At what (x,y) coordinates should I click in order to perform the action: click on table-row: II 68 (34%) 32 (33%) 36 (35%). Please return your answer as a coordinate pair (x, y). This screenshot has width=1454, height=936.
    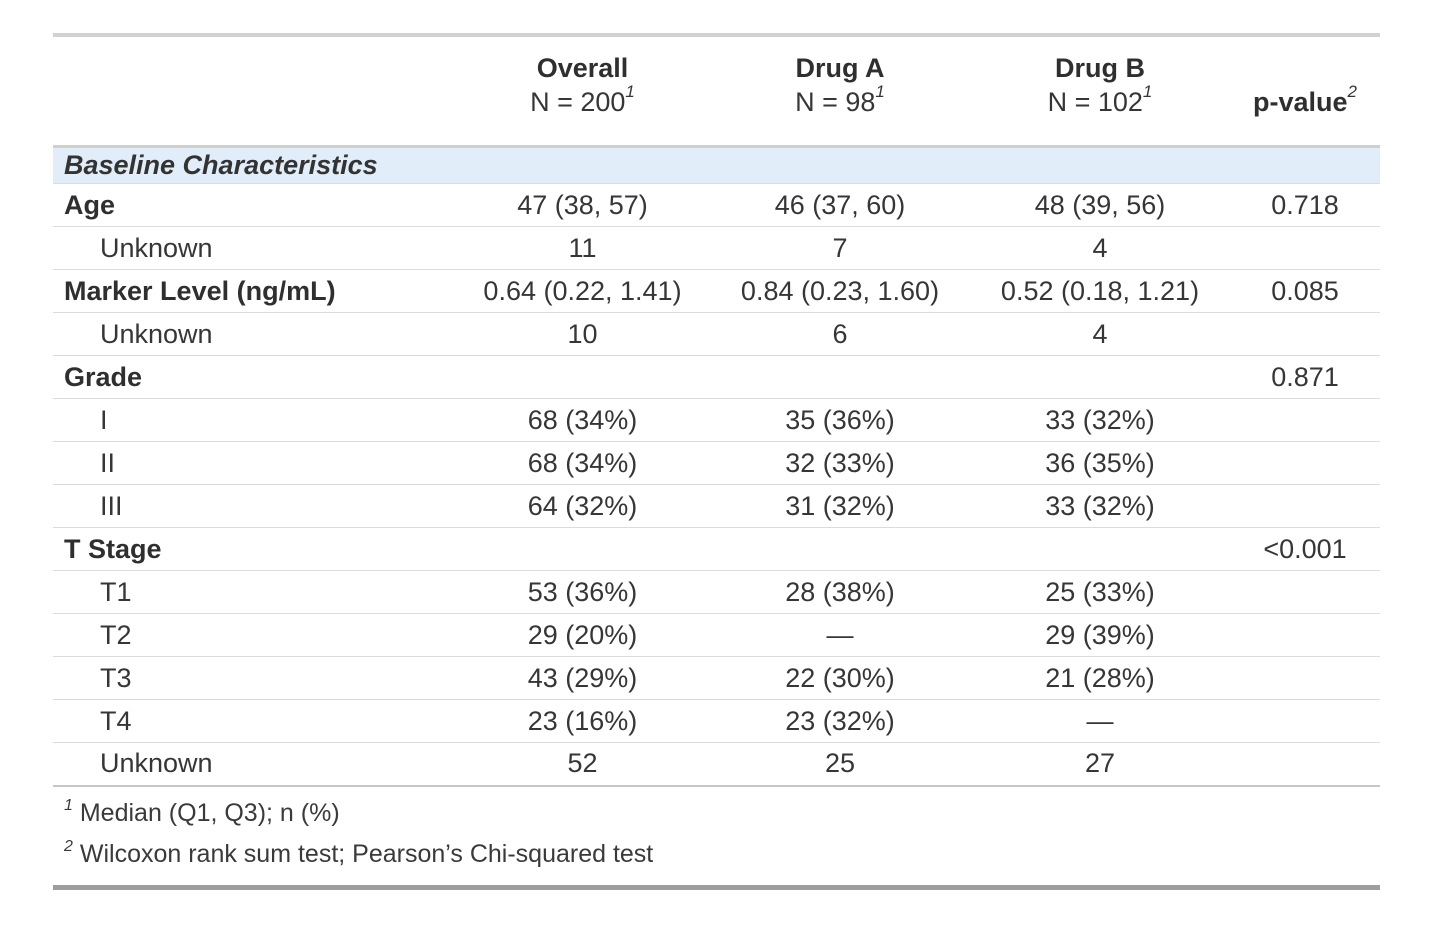
    Looking at the image, I should click on (716, 463).